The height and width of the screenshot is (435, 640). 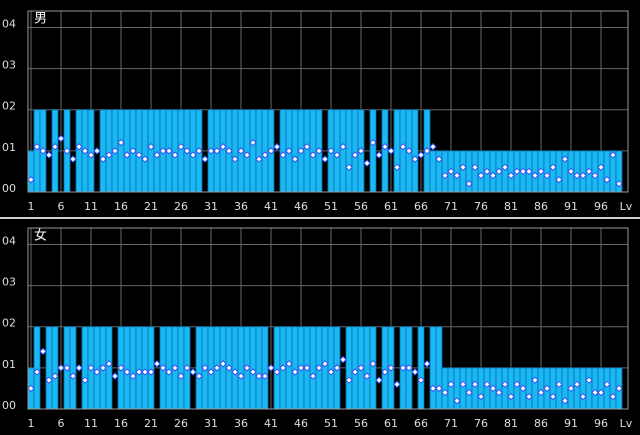 What do you see at coordinates (361, 206) in the screenshot?
I see `x-tick-label: 56` at bounding box center [361, 206].